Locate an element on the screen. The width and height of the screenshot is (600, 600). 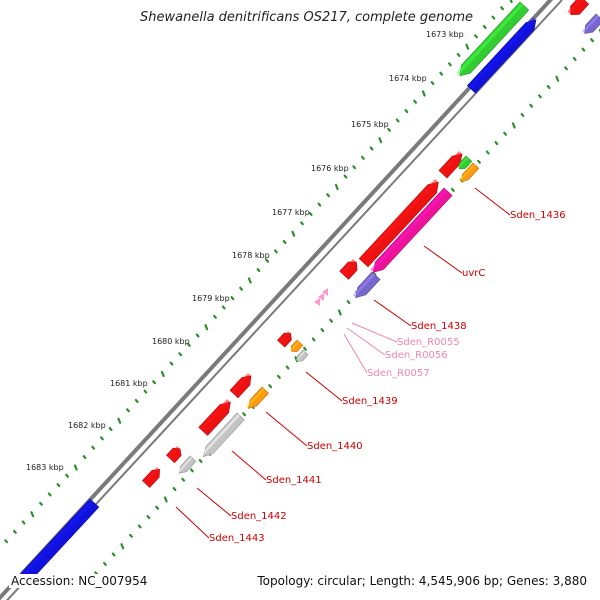
gene-label-sden_1443: Sden_1443 is located at coordinates (237, 538).